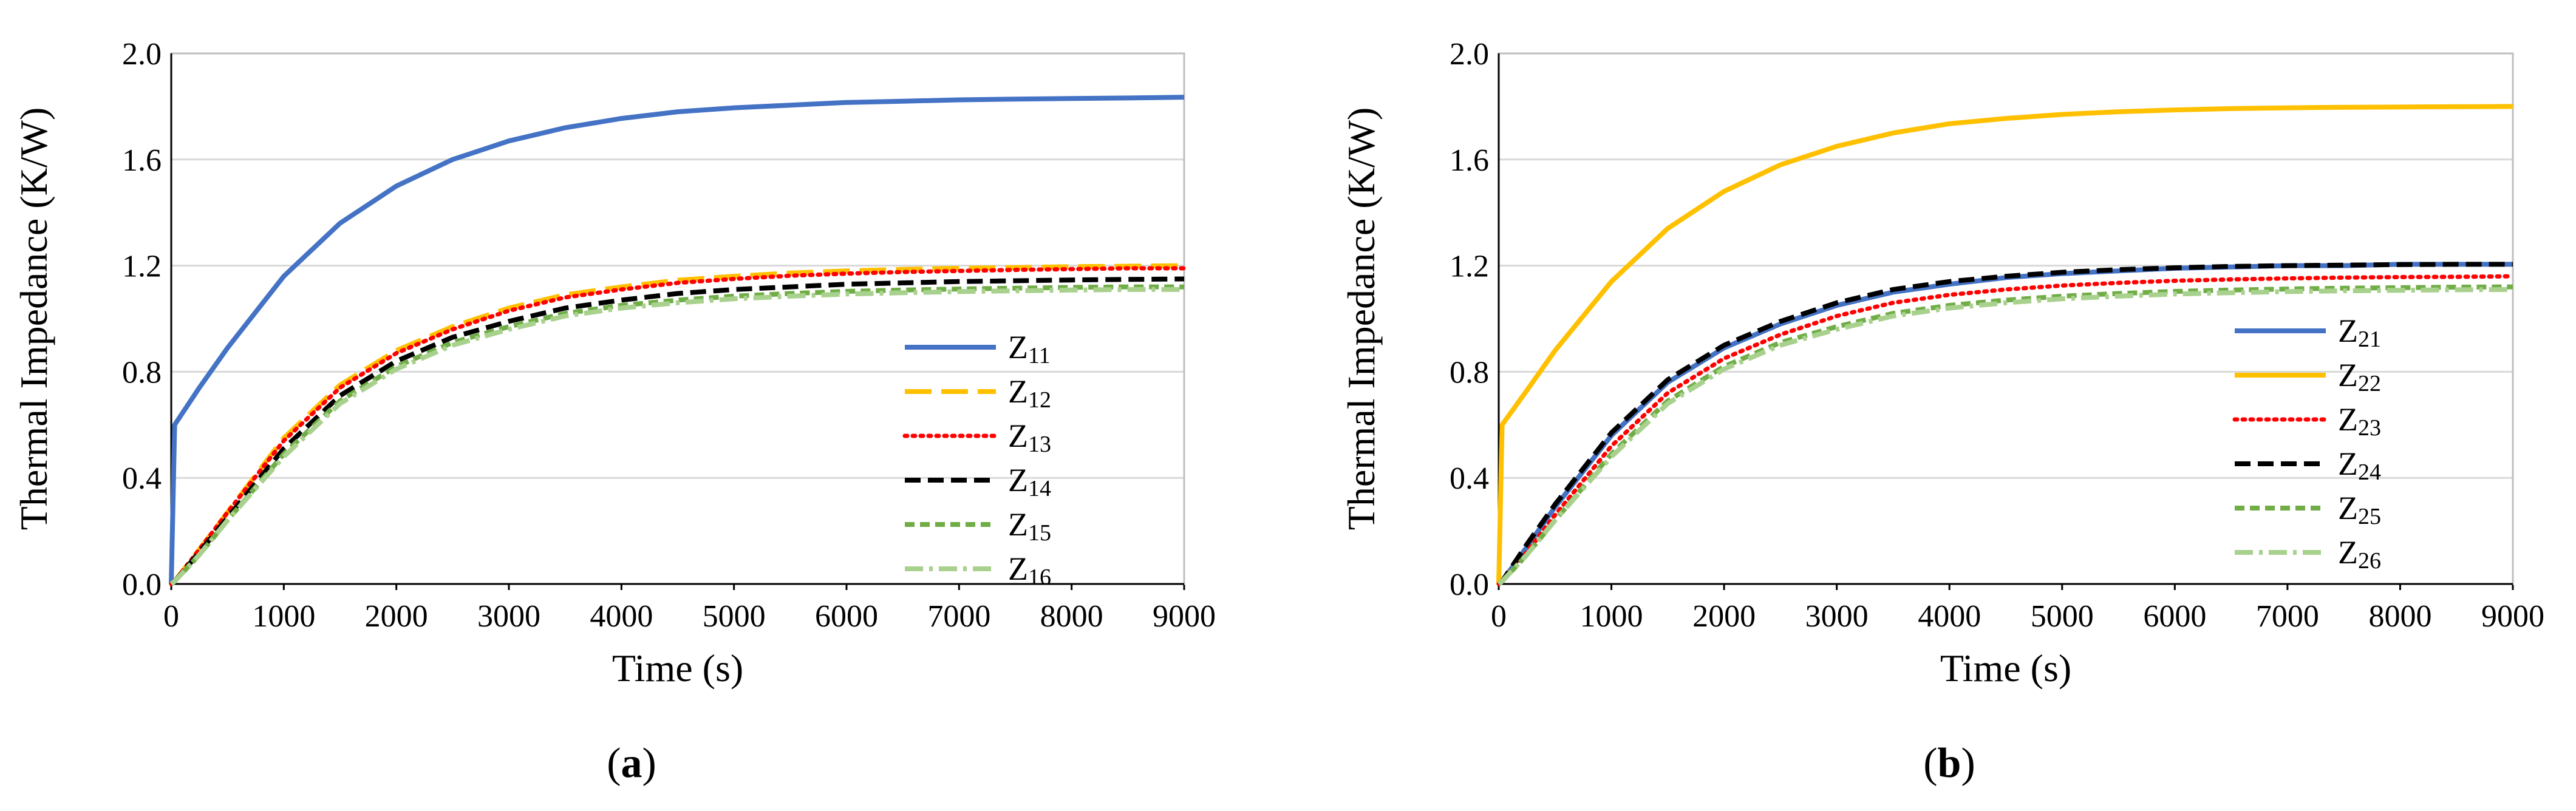 This screenshot has height=811, width=2576. I want to click on series-line-z26, so click(2005, 436).